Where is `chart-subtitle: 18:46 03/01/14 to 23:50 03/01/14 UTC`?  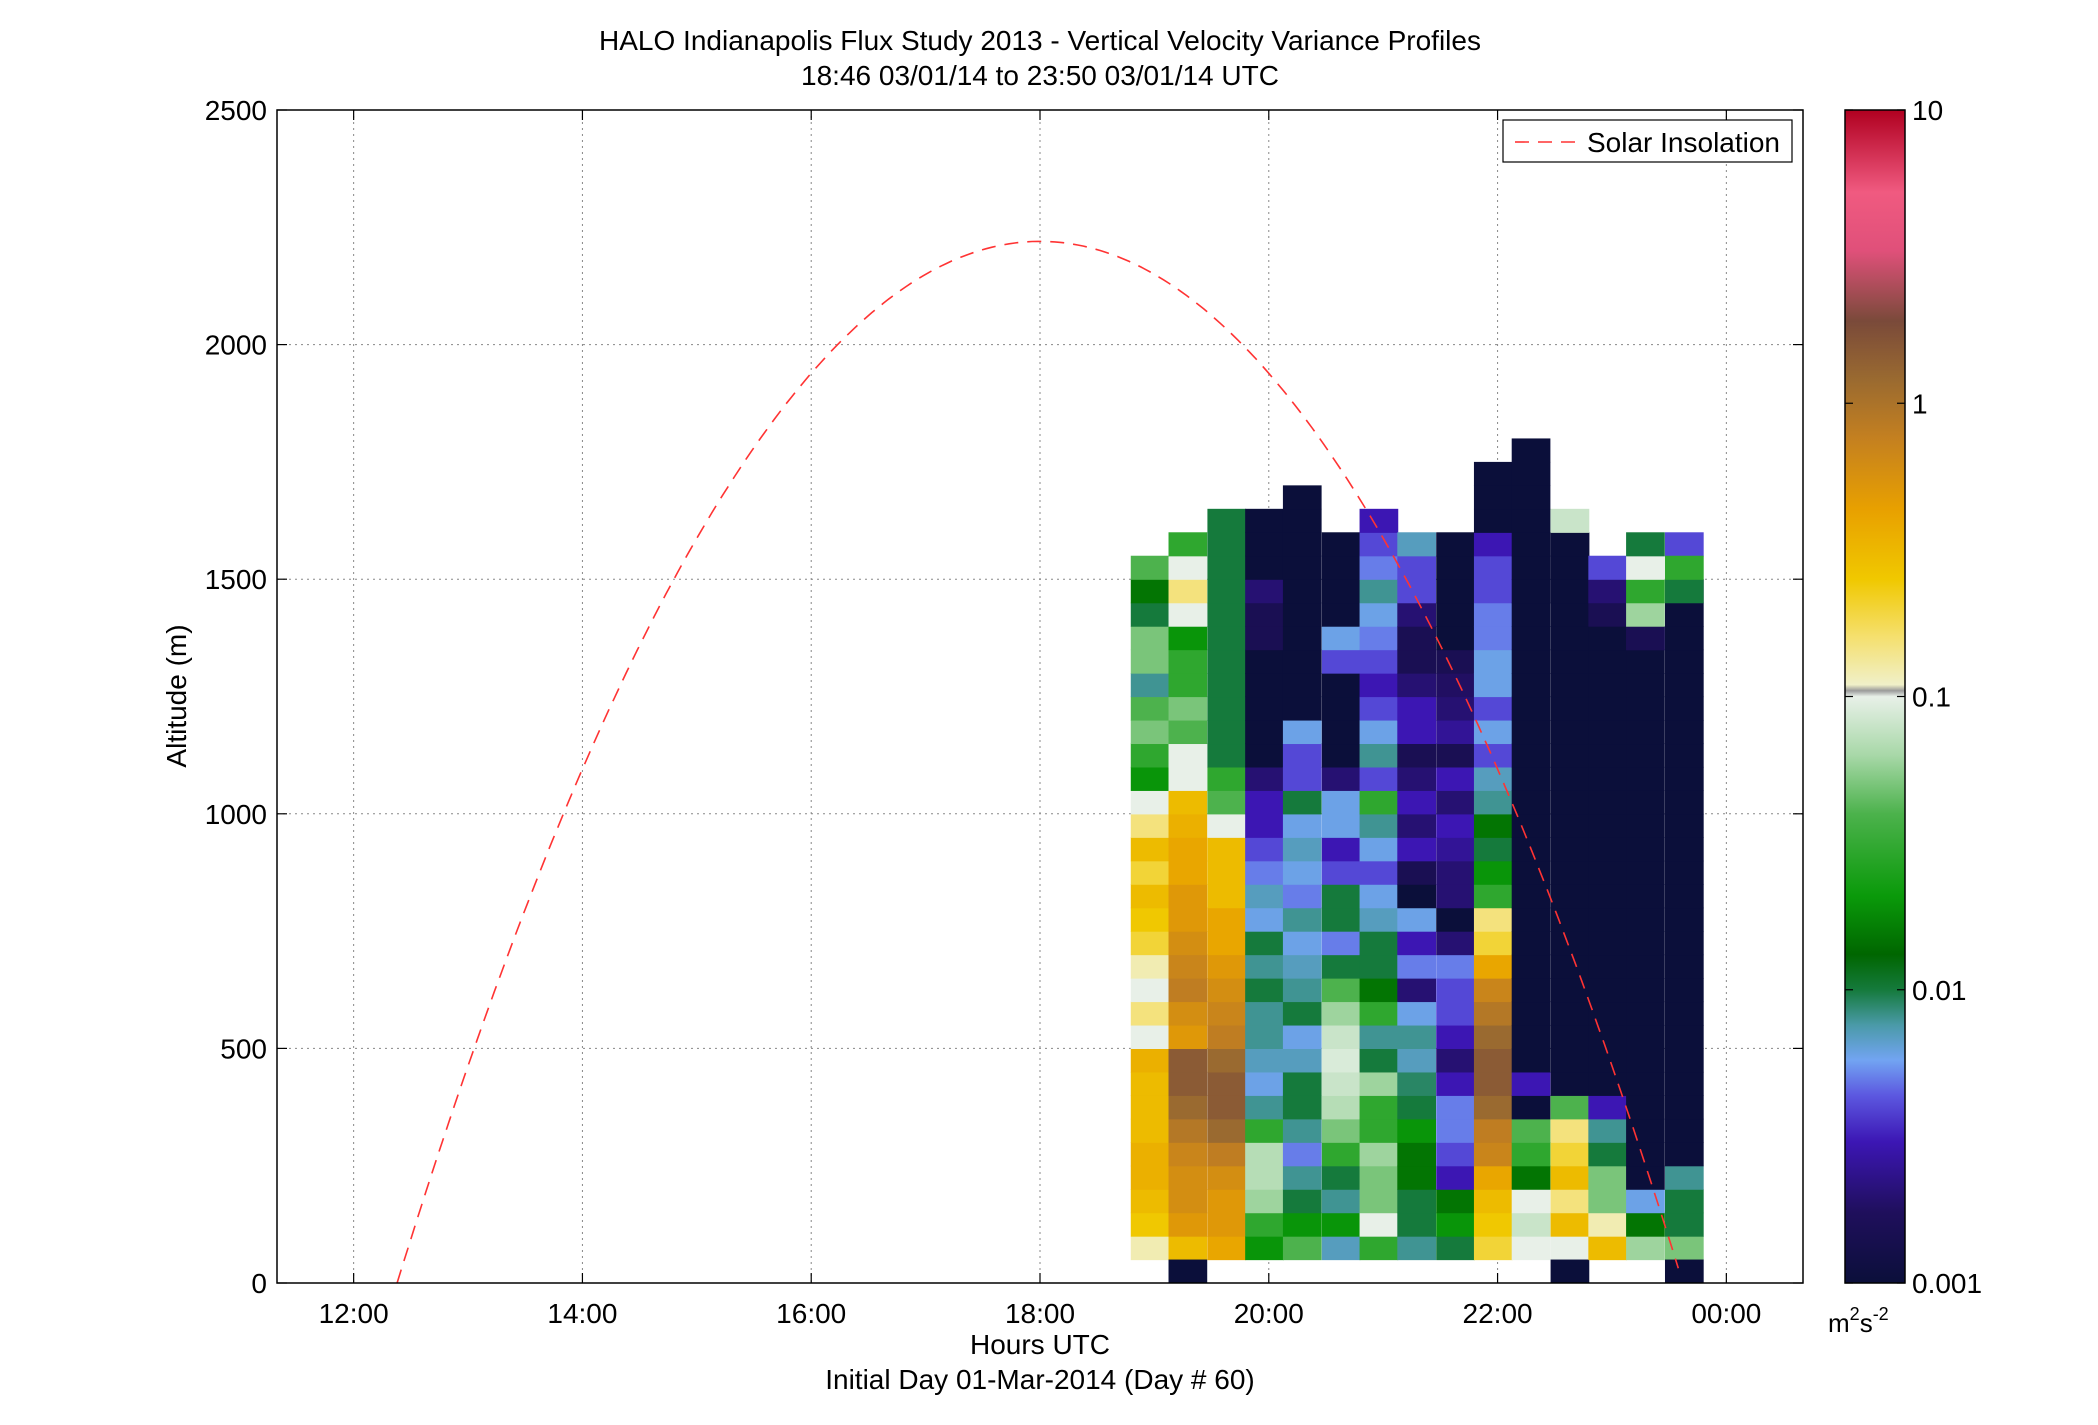 chart-subtitle: 18:46 03/01/14 to 23:50 03/01/14 UTC is located at coordinates (1040, 75).